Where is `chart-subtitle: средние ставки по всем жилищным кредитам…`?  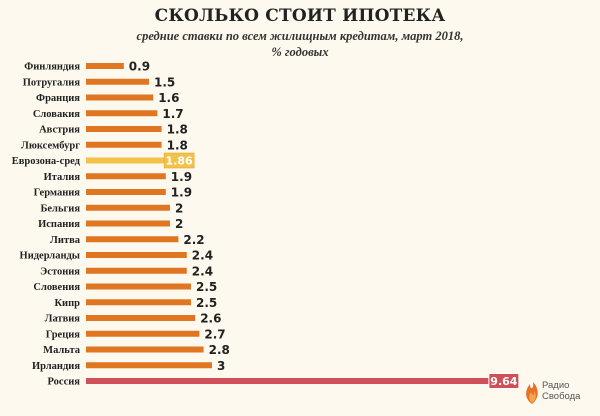 chart-subtitle: средние ставки по всем жилищным кредитам… is located at coordinates (300, 44).